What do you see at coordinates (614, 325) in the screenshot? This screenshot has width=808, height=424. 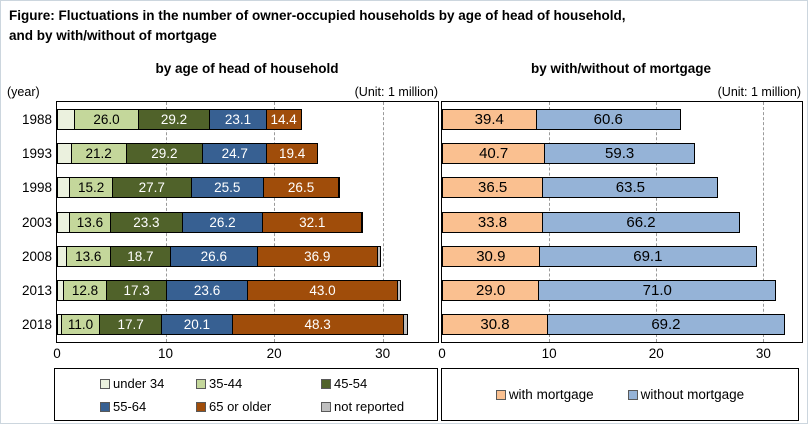 I see `bar-2018: 30.8 69.2` at bounding box center [614, 325].